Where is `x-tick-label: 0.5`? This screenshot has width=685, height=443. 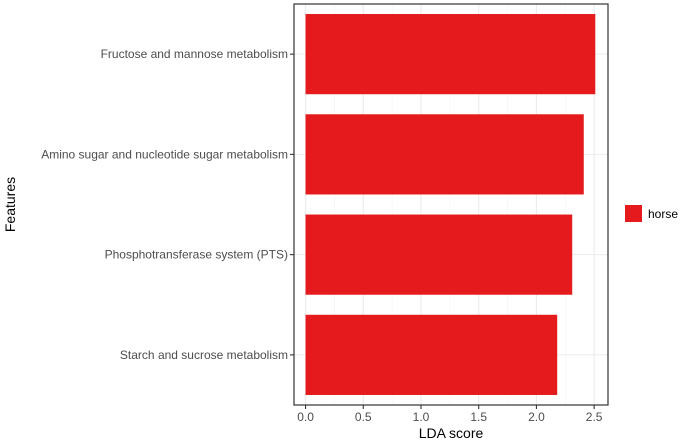
x-tick-label: 0.5 is located at coordinates (363, 417).